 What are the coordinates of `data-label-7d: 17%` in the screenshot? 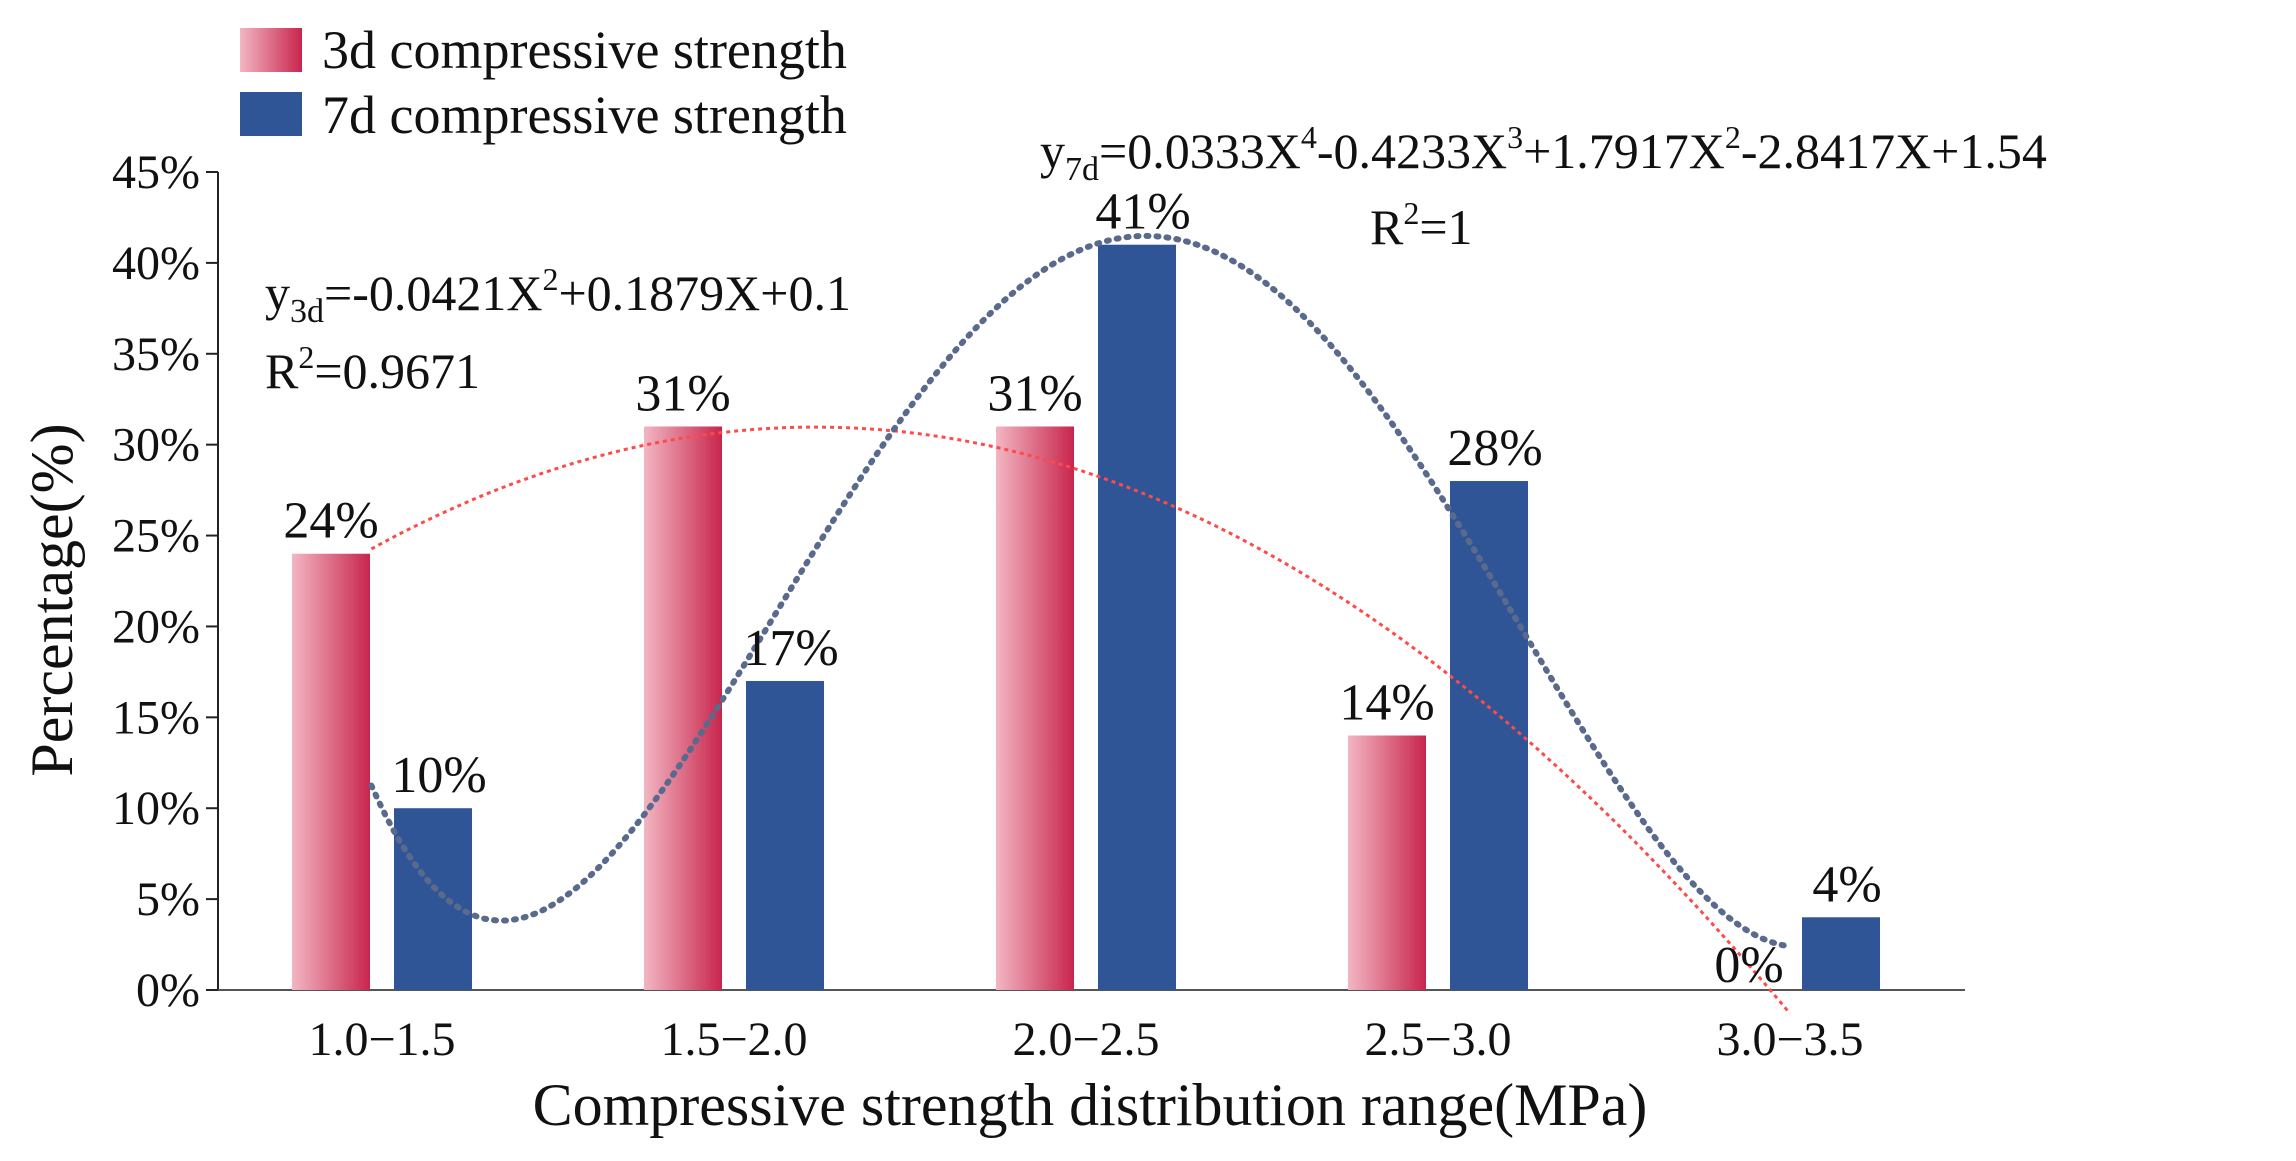 It's located at (790, 648).